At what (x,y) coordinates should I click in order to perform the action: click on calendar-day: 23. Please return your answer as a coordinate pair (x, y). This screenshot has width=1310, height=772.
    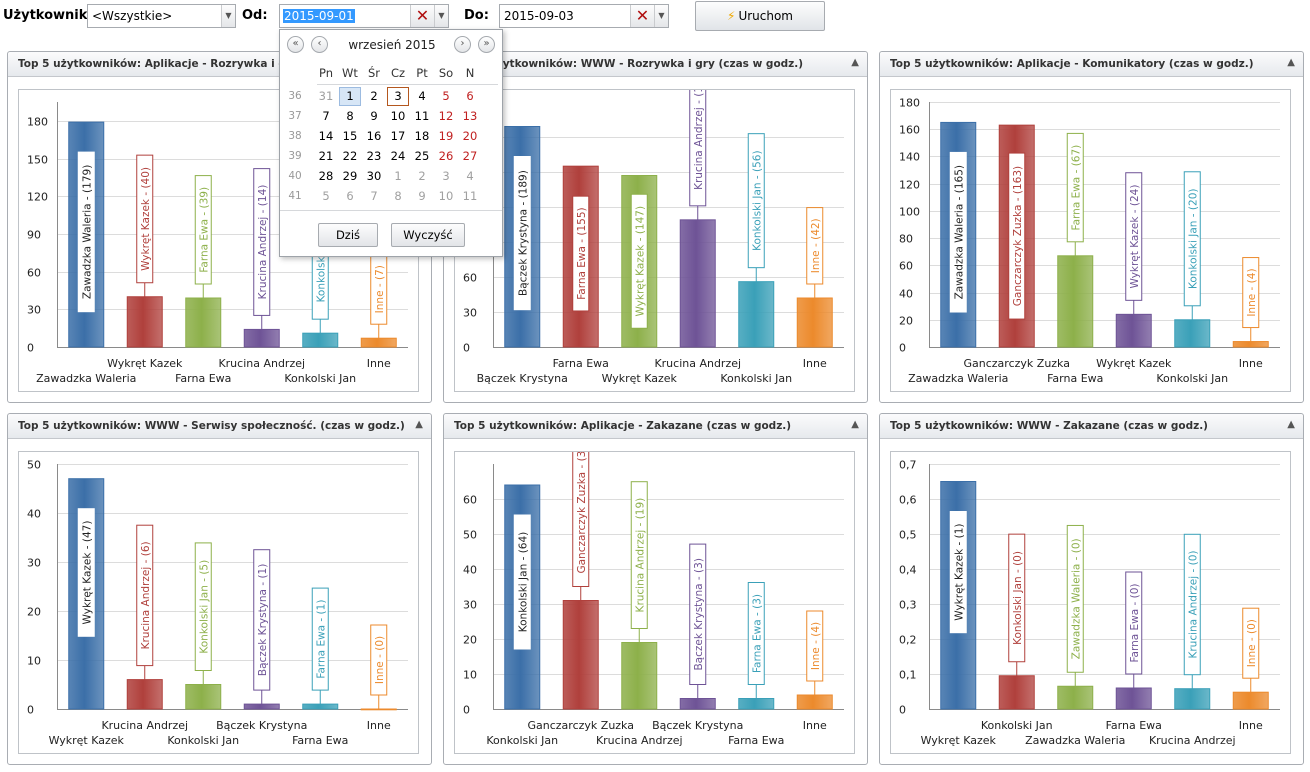
    Looking at the image, I should click on (374, 156).